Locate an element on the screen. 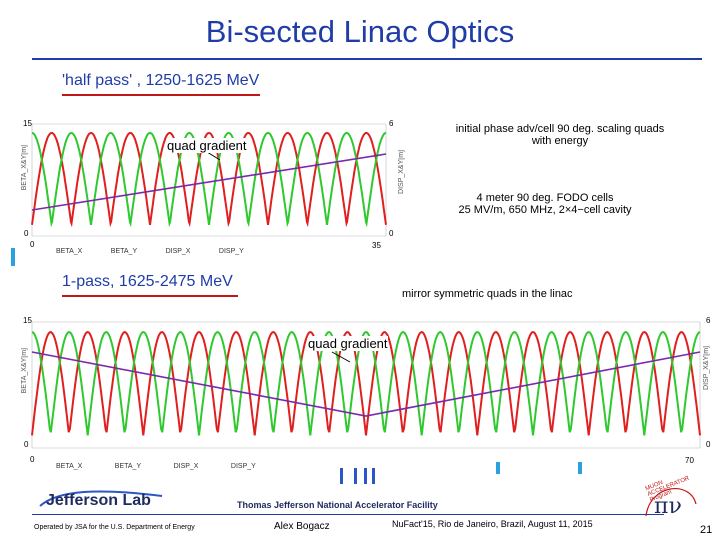 The width and height of the screenshot is (720, 540). plot2-ytick-left-top: 15 is located at coordinates (27, 320).